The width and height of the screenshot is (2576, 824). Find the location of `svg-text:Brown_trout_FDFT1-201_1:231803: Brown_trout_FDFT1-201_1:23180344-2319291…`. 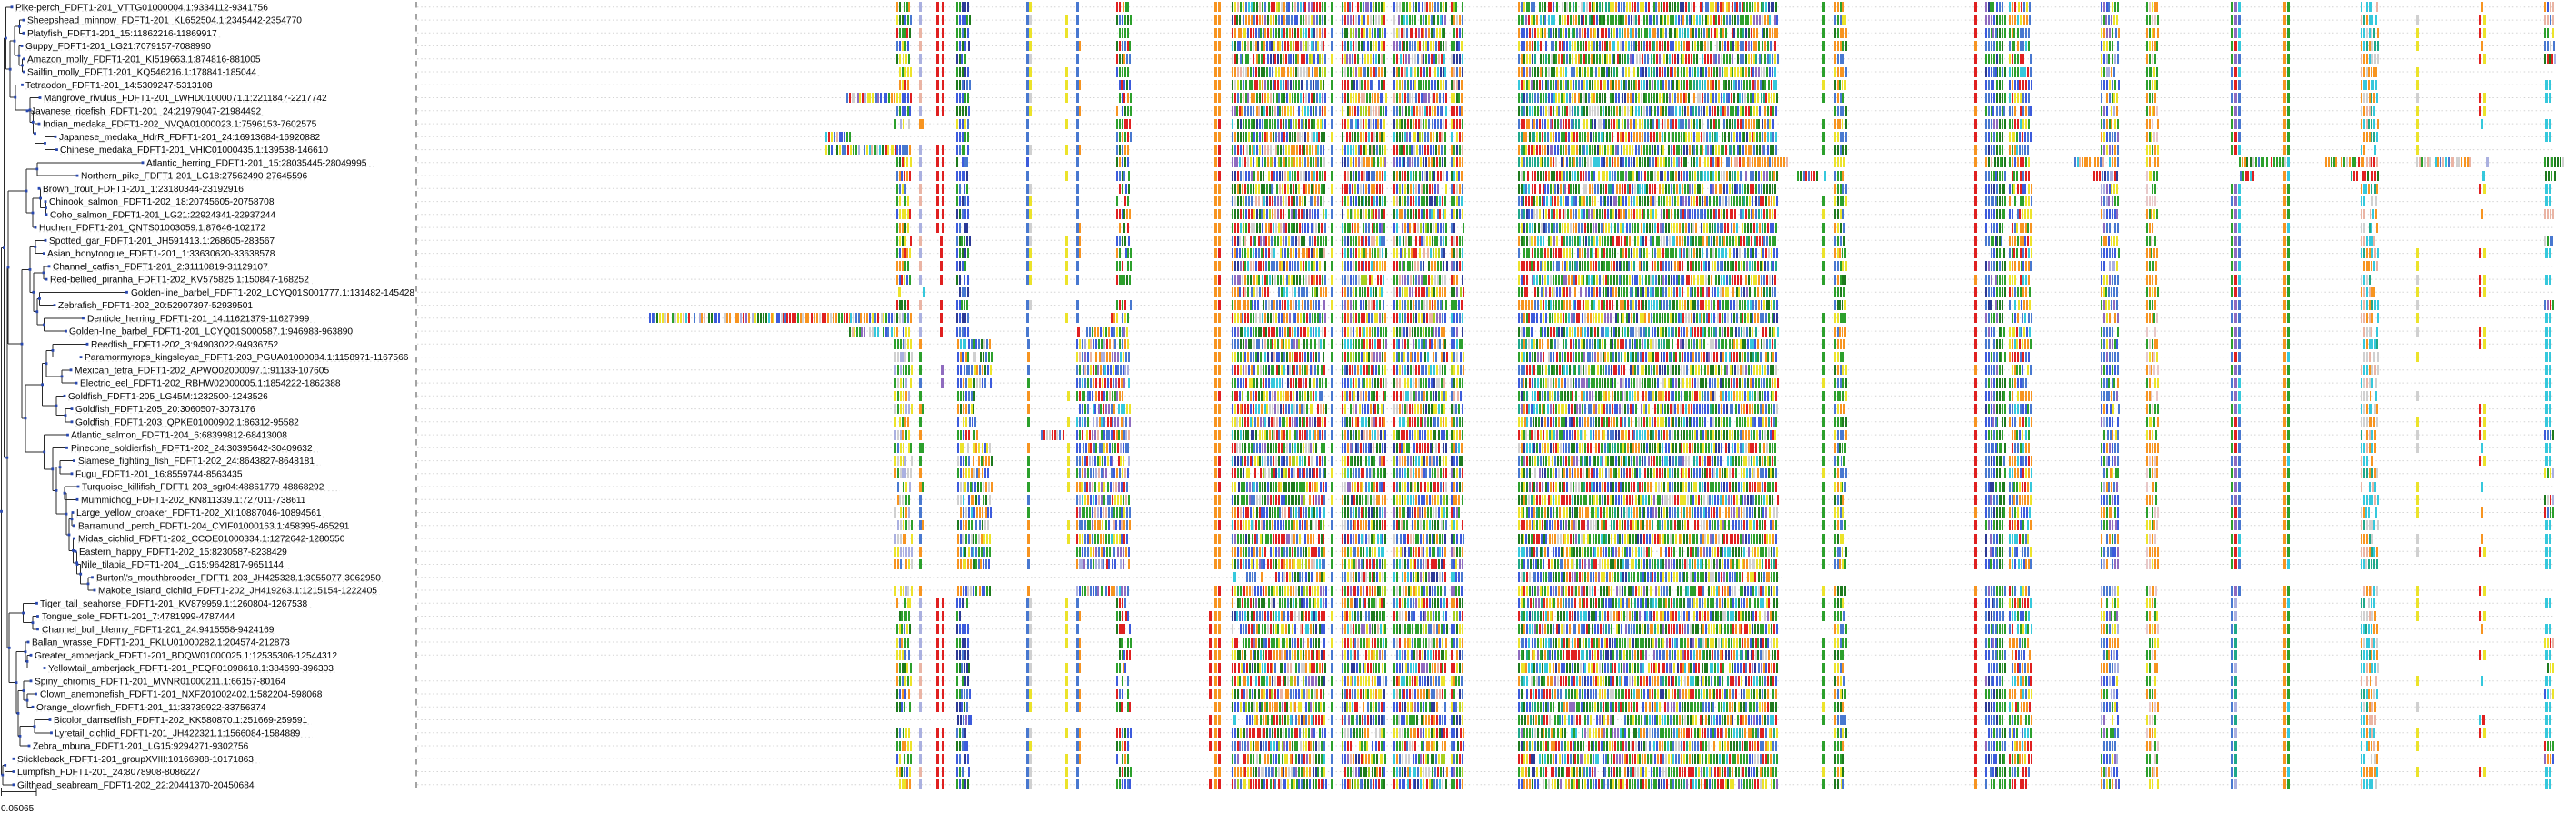

svg-text:Brown_trout_FDFT1-201_1:231803: Brown_trout_FDFT1-201_1:23180344-2319291… is located at coordinates (143, 190).